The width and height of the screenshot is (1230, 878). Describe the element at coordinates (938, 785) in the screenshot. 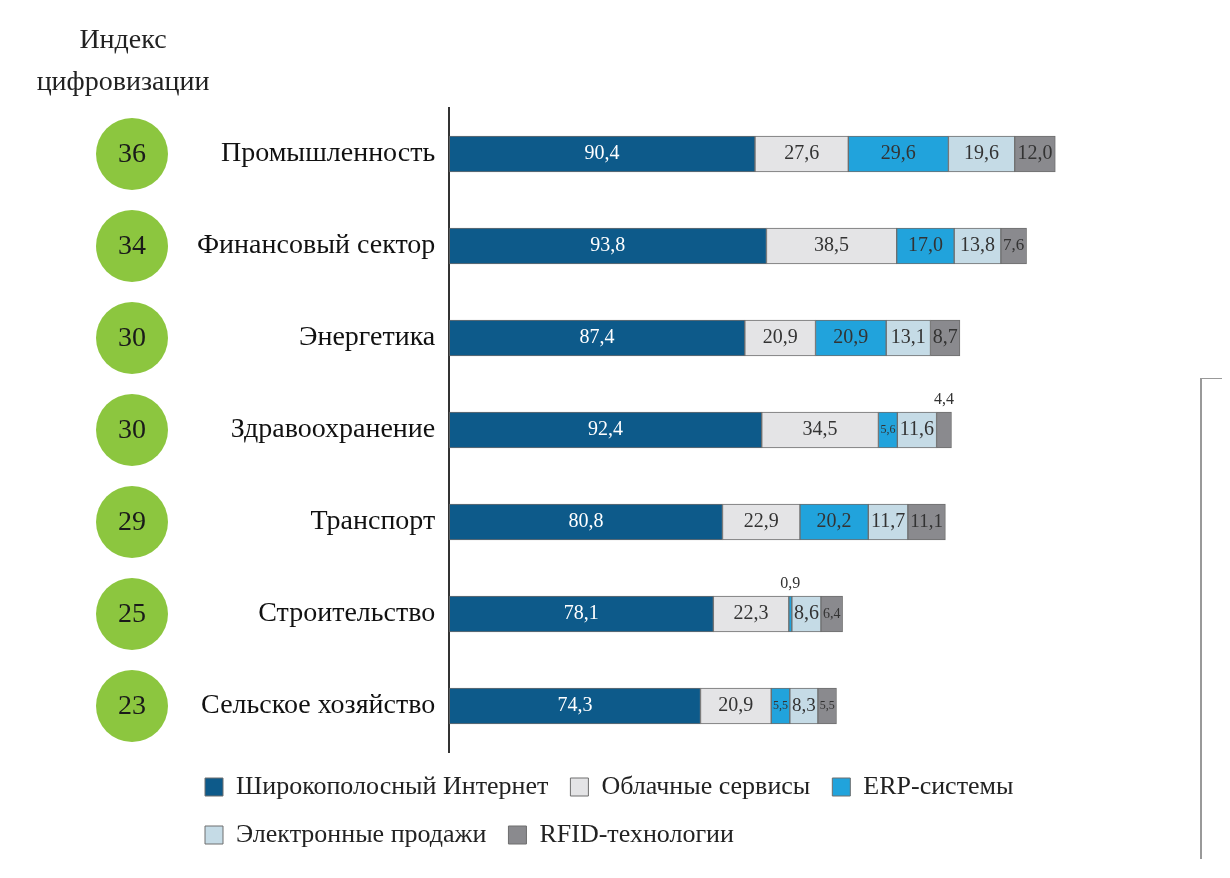

I see `legend-label: ERP-системы` at that location.